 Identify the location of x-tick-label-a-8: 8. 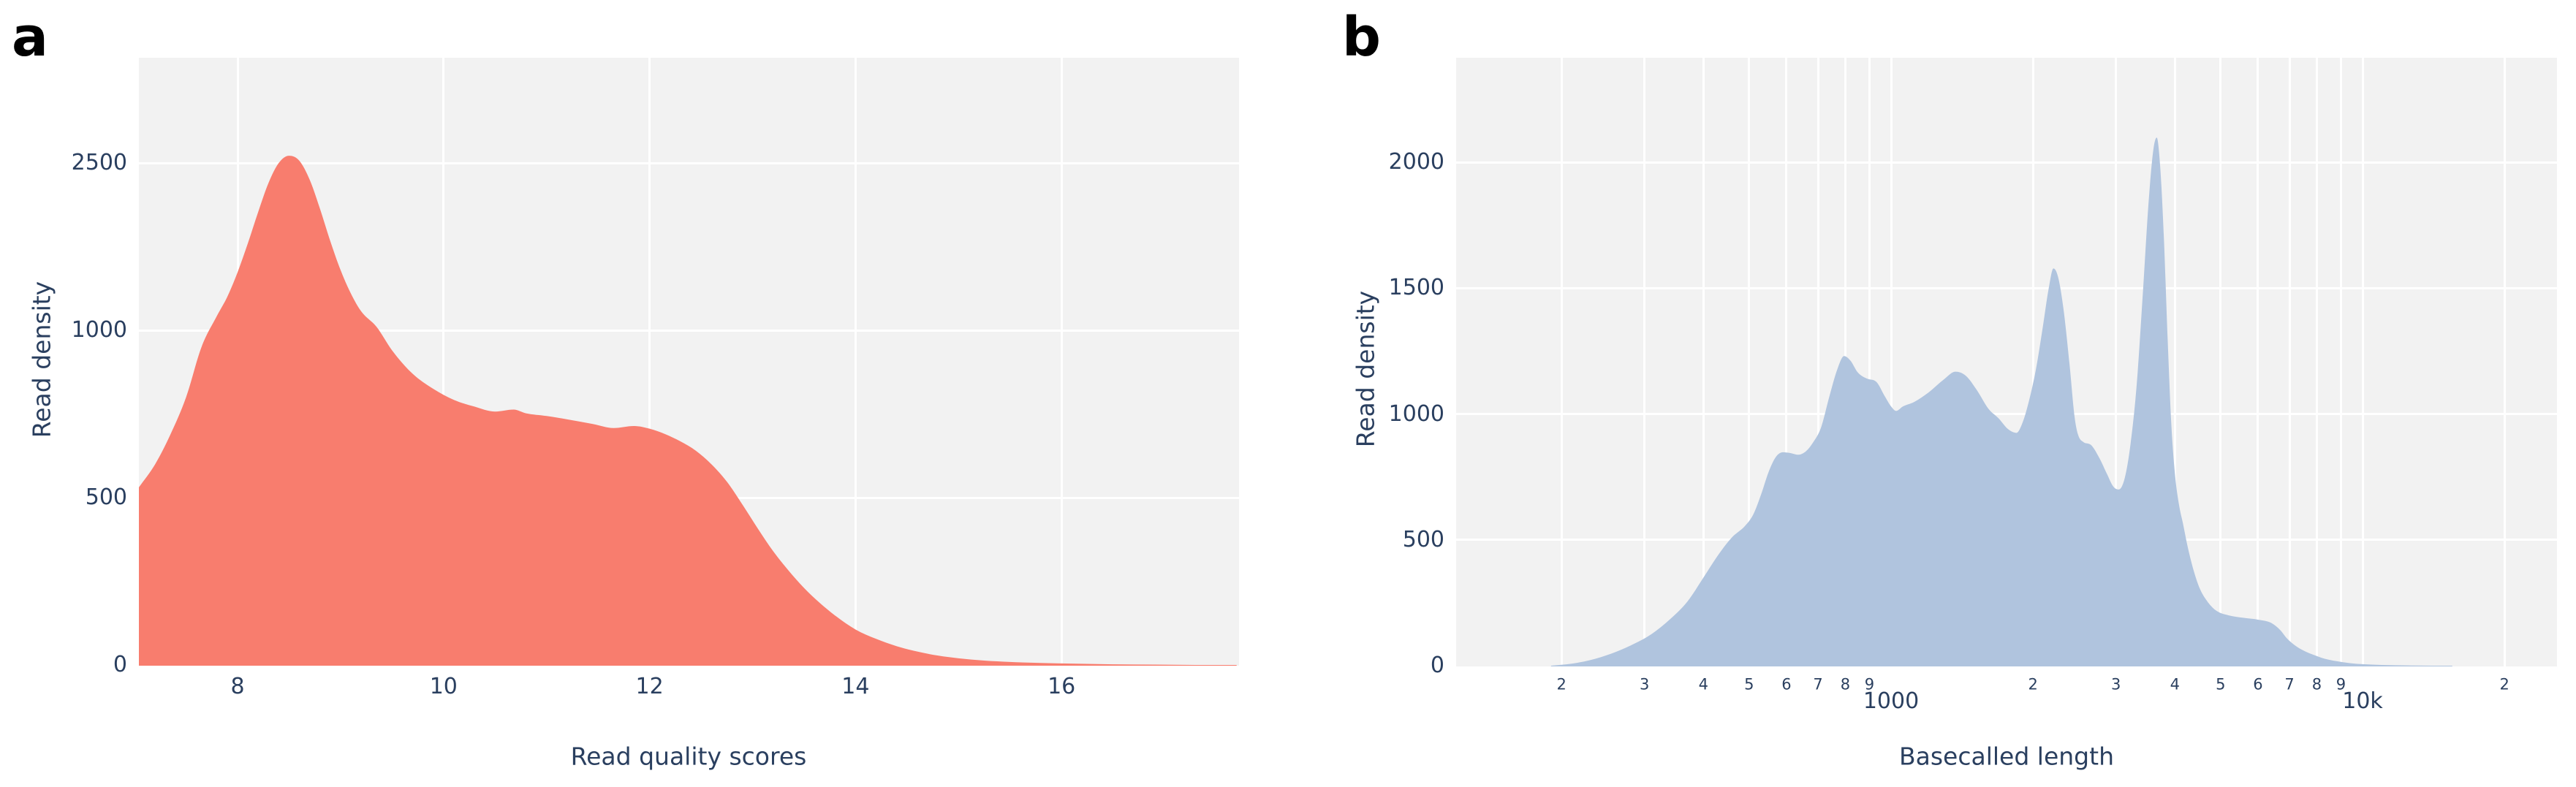
(237, 687).